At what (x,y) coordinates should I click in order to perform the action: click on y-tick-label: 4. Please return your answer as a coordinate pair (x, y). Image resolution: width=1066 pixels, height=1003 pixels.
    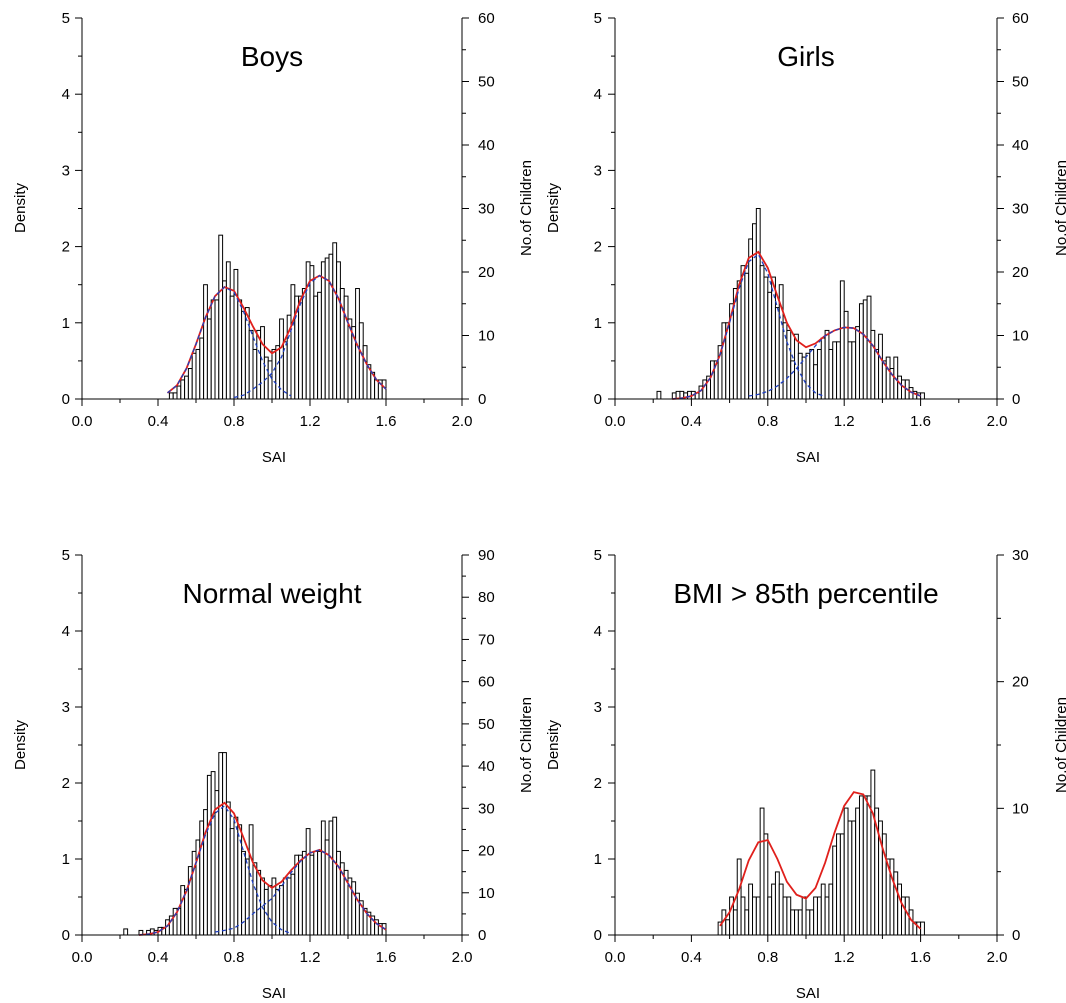
    Looking at the image, I should click on (66, 631).